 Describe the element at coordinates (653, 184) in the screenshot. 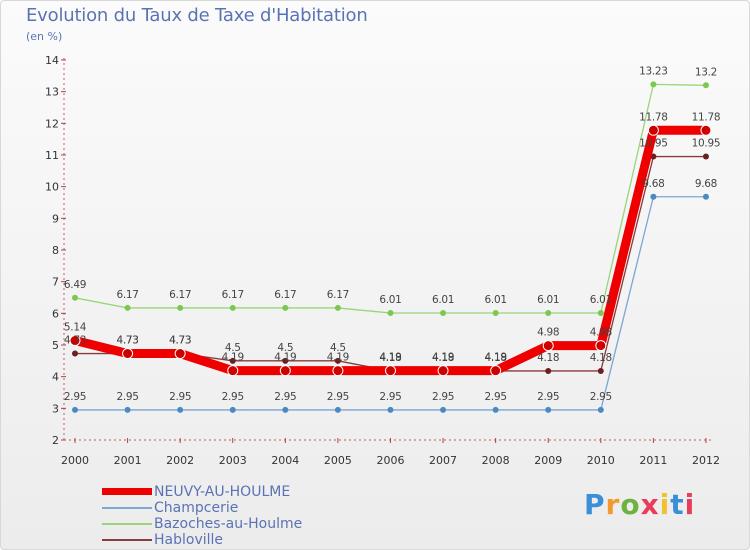

I see `data-label-champcerie: 9.68` at that location.